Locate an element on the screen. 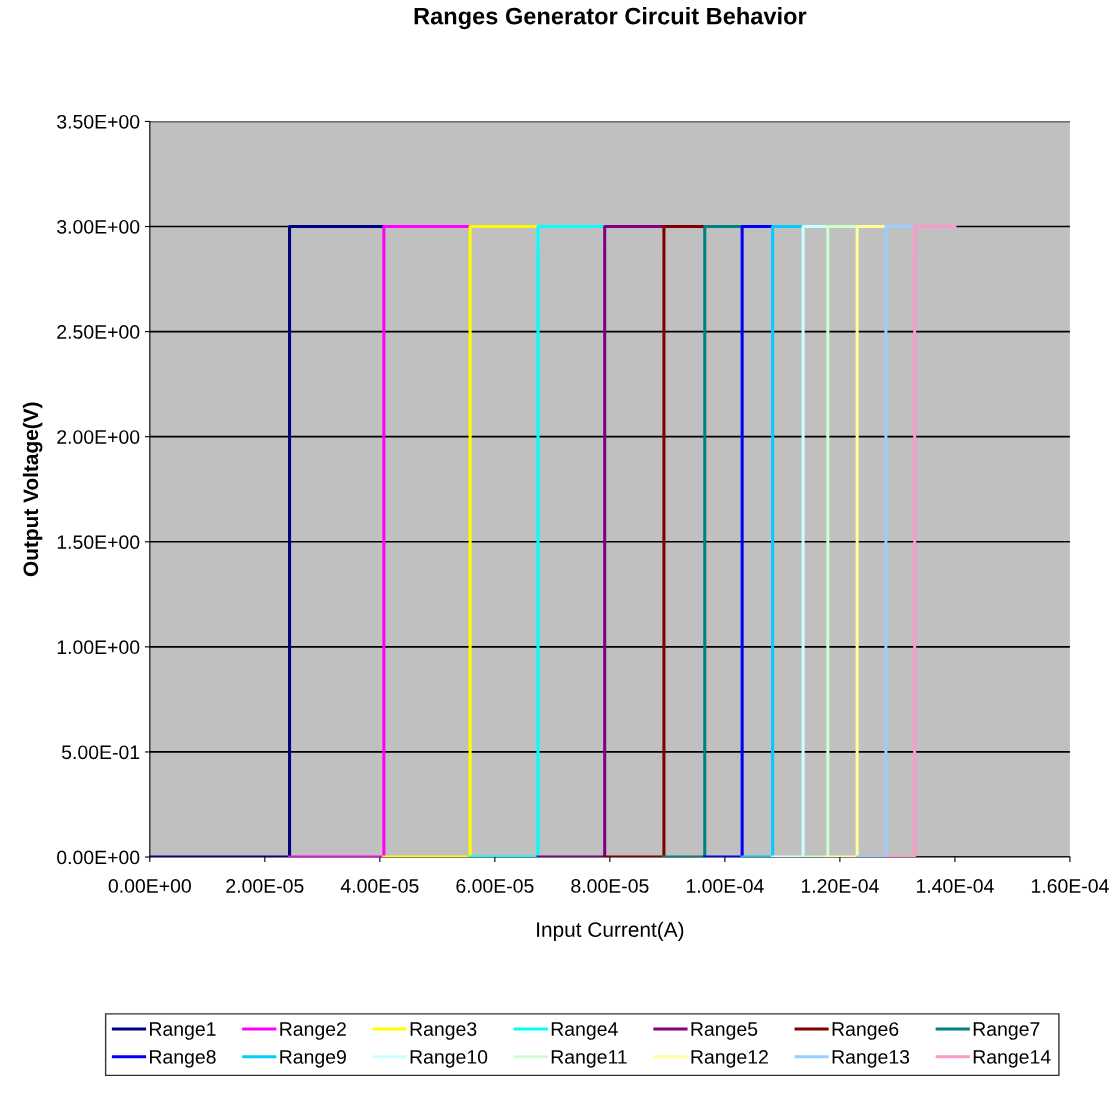 This screenshot has width=1118, height=1094. chart-title: Ranges Generator Circuit Behavior is located at coordinates (610, 18).